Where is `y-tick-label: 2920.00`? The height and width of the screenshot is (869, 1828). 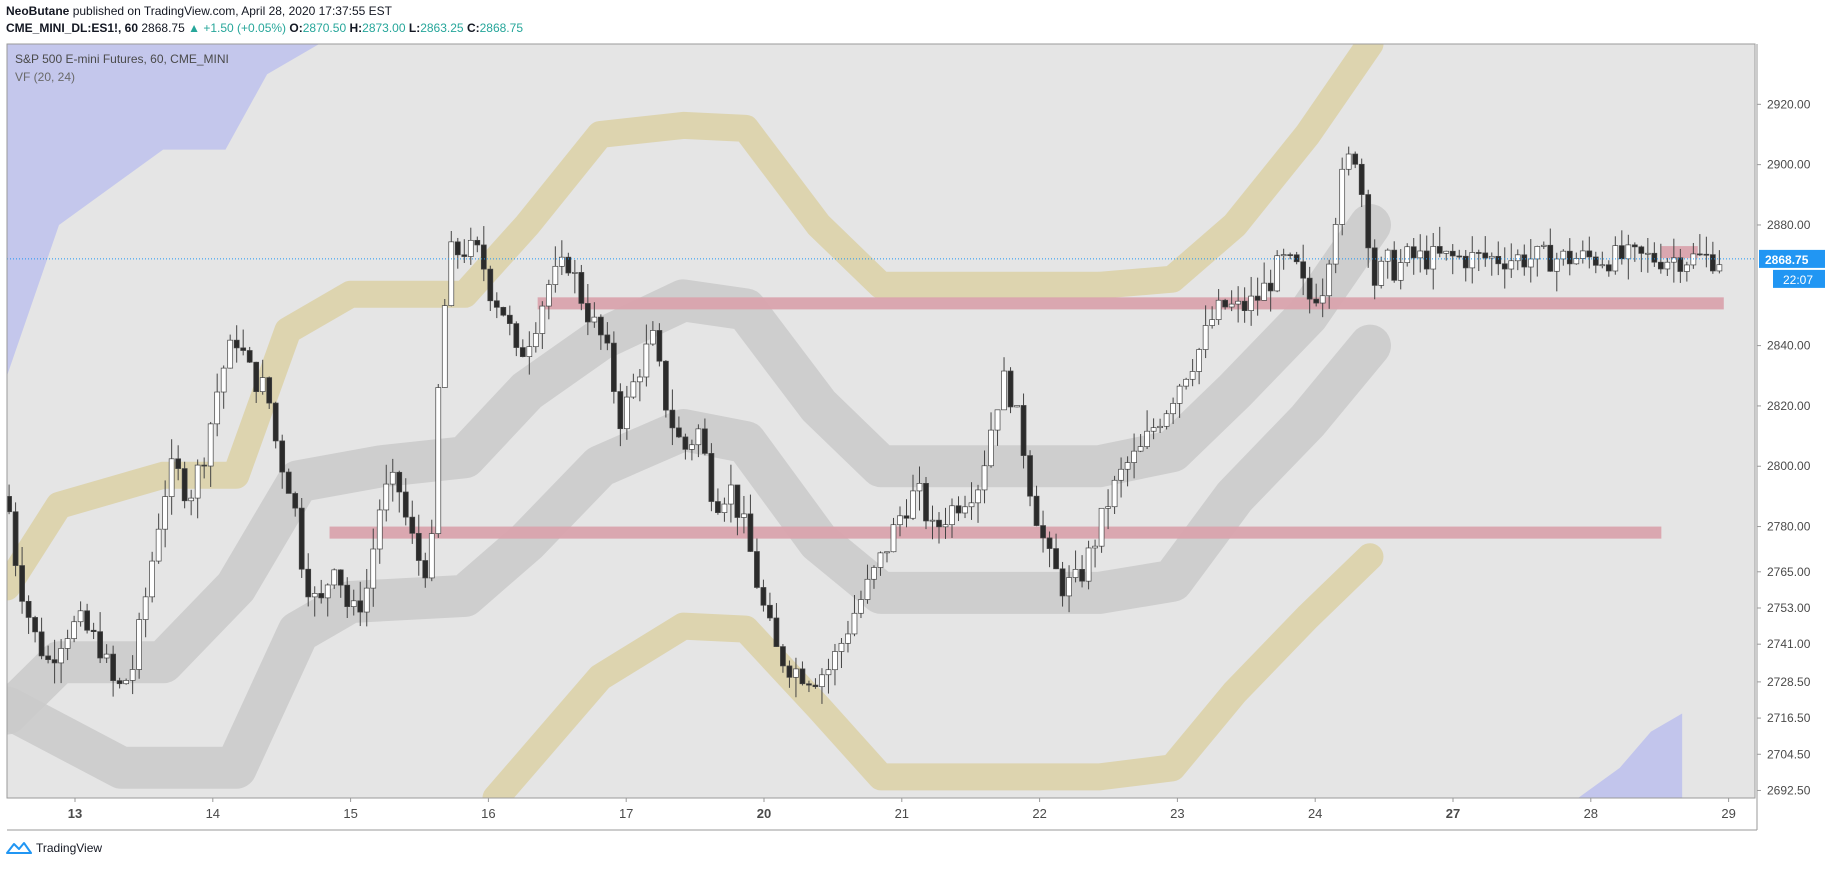
y-tick-label: 2920.00 is located at coordinates (1789, 104).